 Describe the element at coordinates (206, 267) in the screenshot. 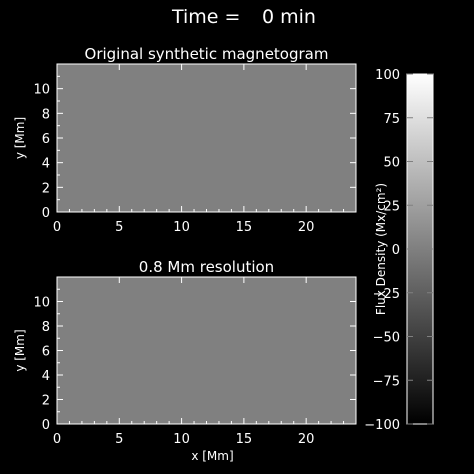

I see `panel-title: 0.8 Mm resolution` at that location.